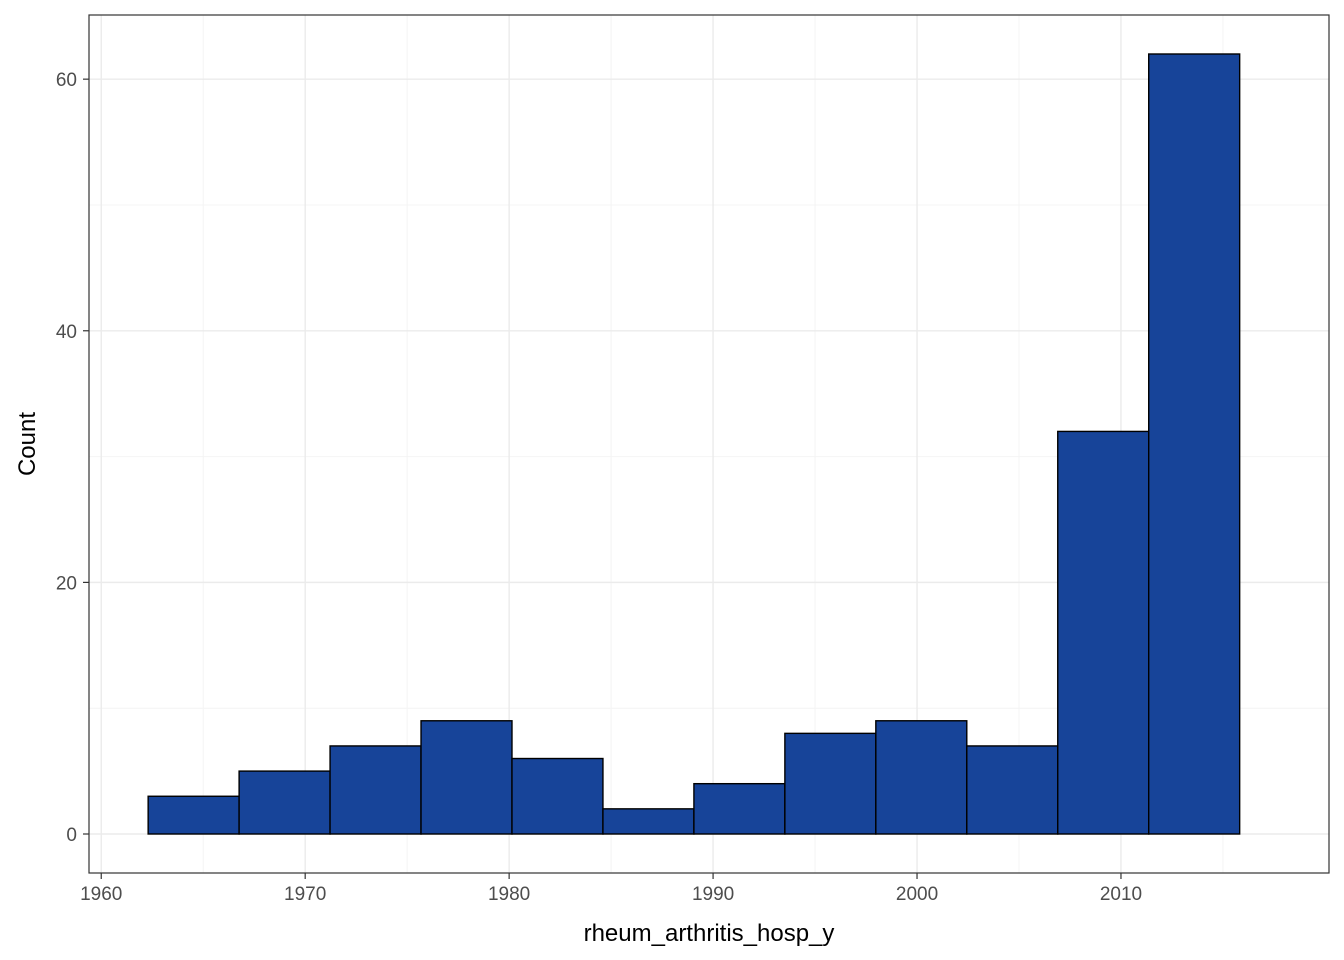 Image resolution: width=1344 pixels, height=960 pixels. Describe the element at coordinates (917, 894) in the screenshot. I see `x-tick-label: 2000` at that location.